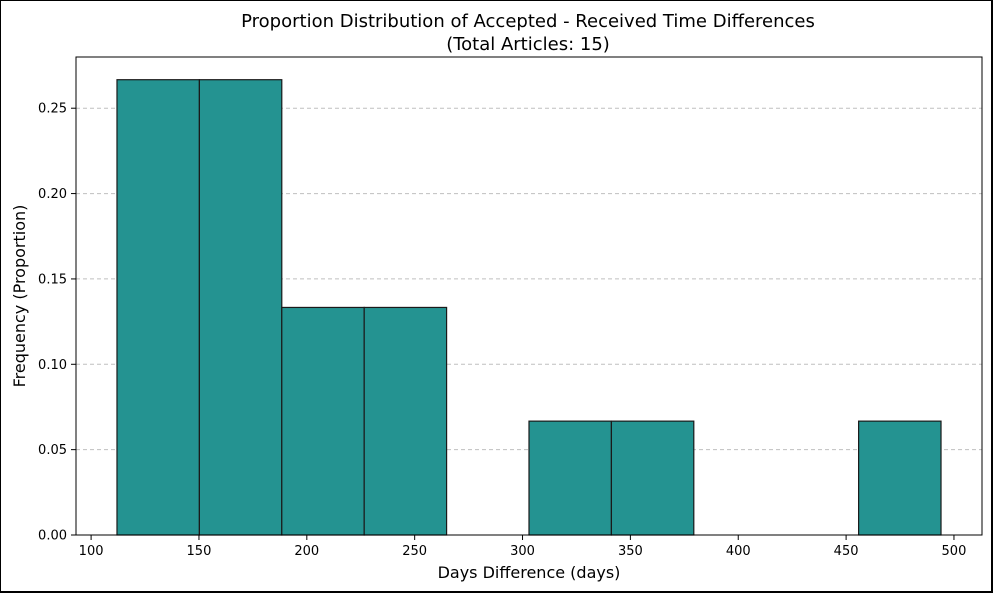  What do you see at coordinates (529, 572) in the screenshot?
I see `x-axis-label: Days Difference (days)` at bounding box center [529, 572].